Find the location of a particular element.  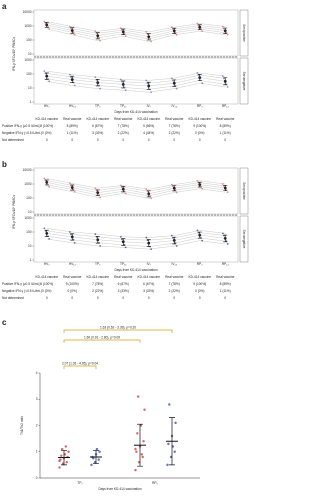

table-cell: 2 (22%) is located at coordinates (174, 133).